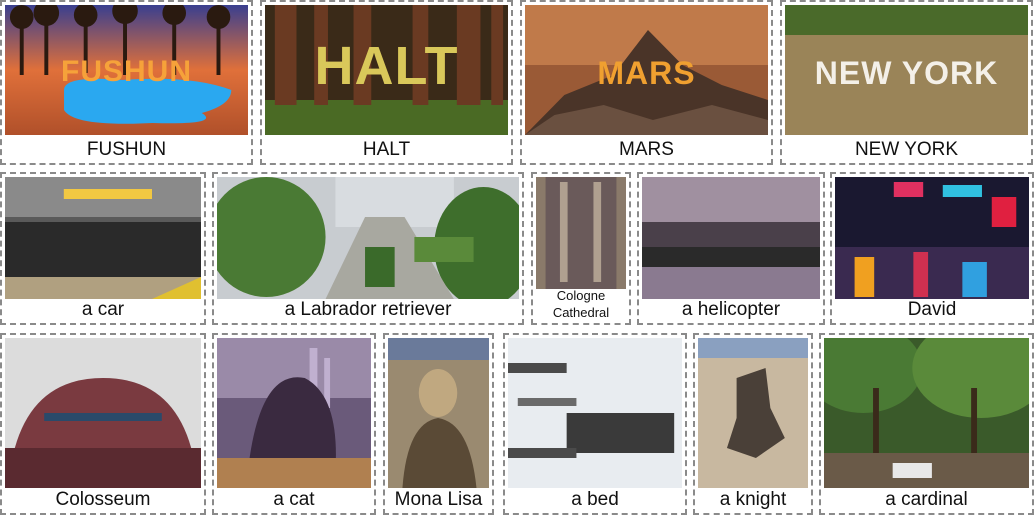 This screenshot has width=1035, height=516. I want to click on overlay-text: HALT, so click(386, 66).